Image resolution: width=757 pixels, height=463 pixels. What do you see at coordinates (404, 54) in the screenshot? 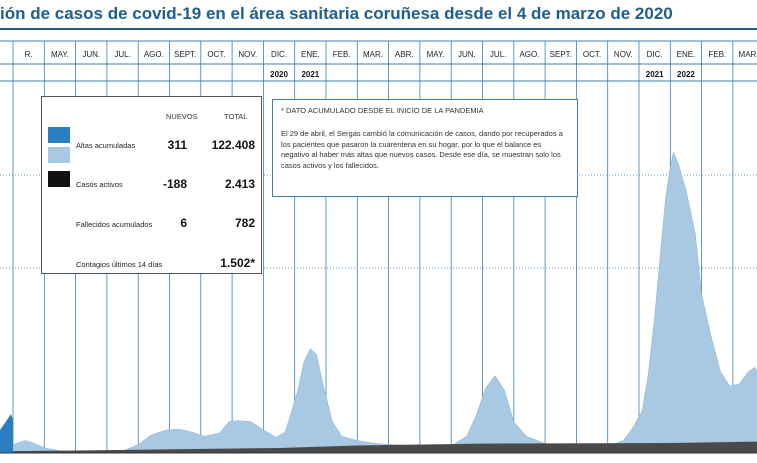
I see `month-label: ABR.` at bounding box center [404, 54].